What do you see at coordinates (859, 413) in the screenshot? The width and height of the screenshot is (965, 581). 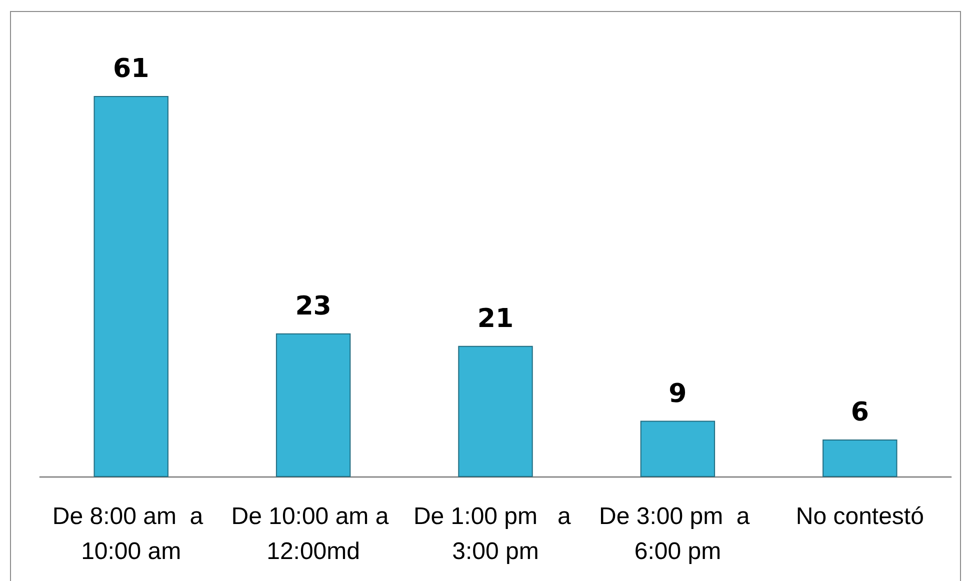 I see `data-label: 6` at bounding box center [859, 413].